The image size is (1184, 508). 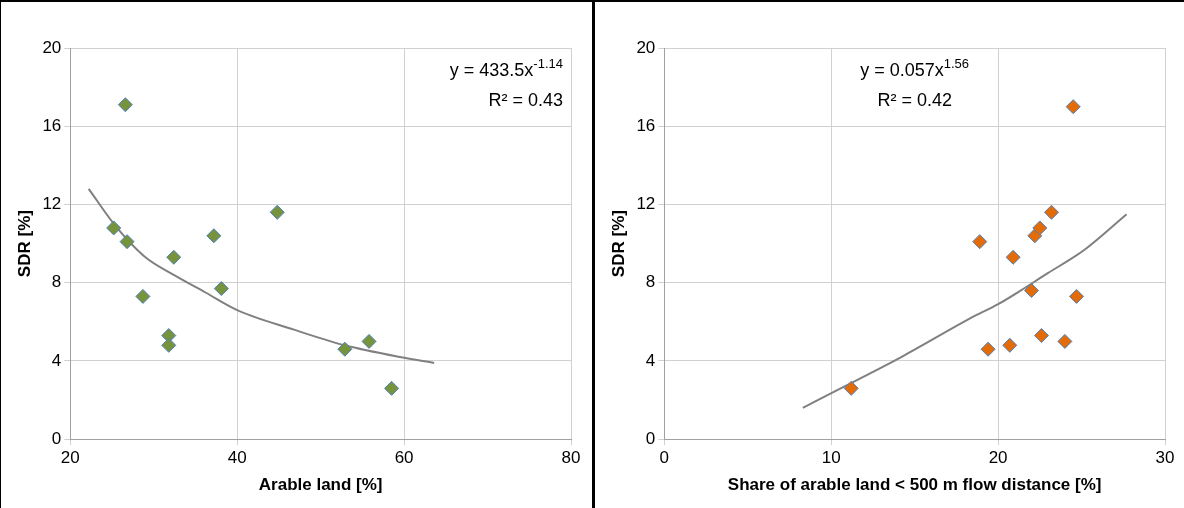 I want to click on x-tick-label: 80, so click(x=571, y=458).